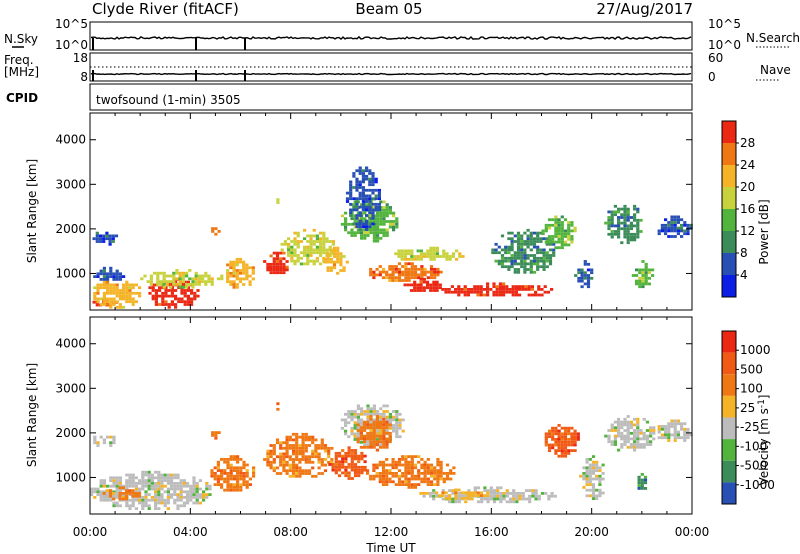  What do you see at coordinates (278, 201) in the screenshot?
I see `power-blob` at bounding box center [278, 201].